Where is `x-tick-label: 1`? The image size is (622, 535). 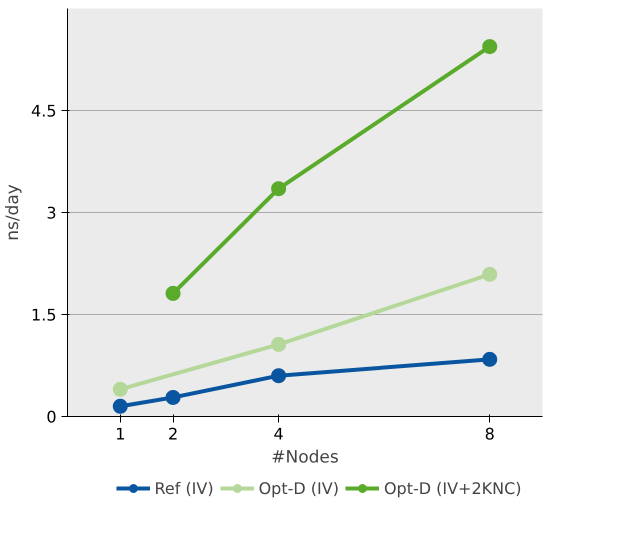 x-tick-label: 1 is located at coordinates (120, 434).